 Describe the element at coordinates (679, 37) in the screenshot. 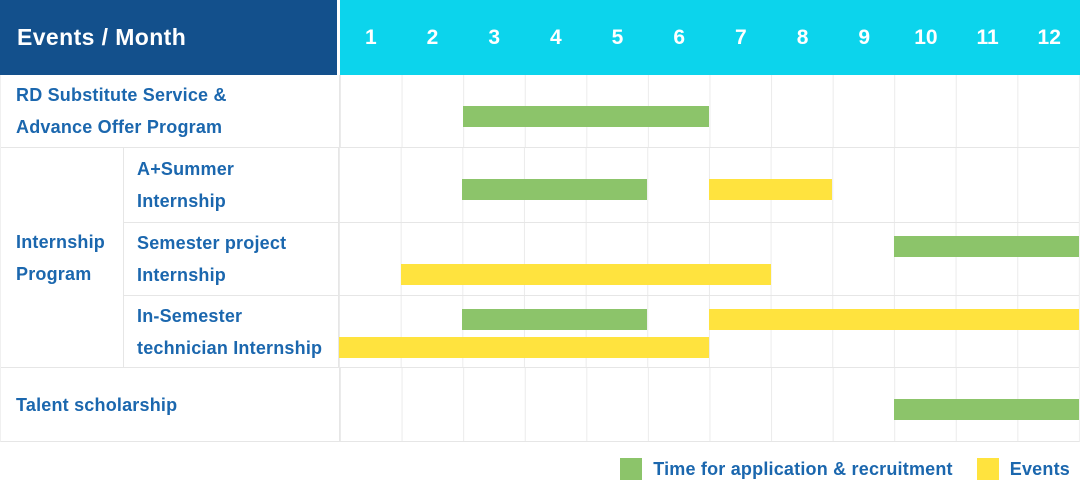

I see `month-label: 6` at that location.